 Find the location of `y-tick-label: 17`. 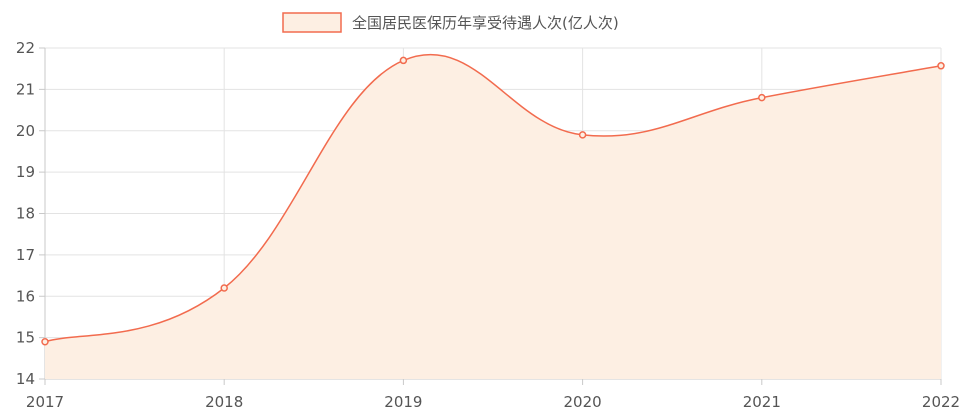

y-tick-label: 17 is located at coordinates (25, 255).